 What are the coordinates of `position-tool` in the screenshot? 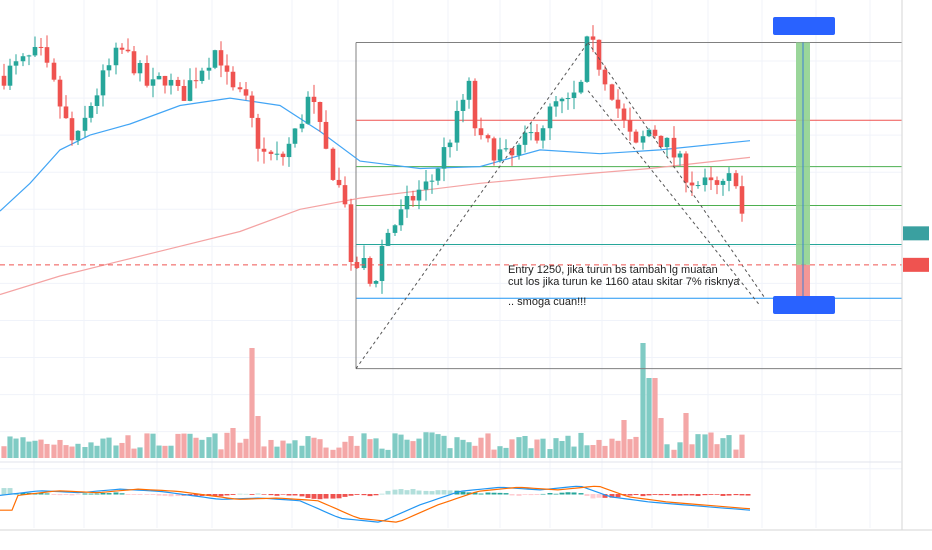 It's located at (804, 165).